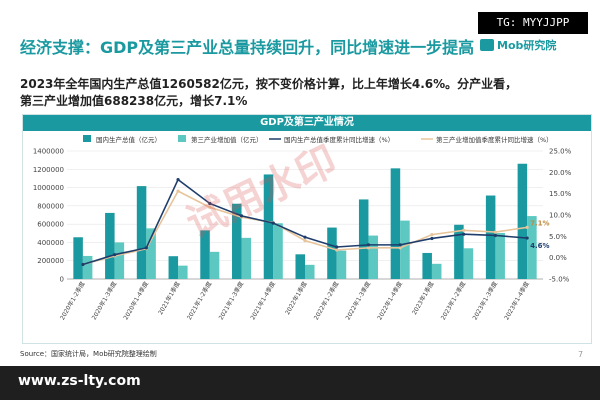 This screenshot has height=400, width=600. I want to click on x-tick-label: 2023年1季度, so click(422, 298).